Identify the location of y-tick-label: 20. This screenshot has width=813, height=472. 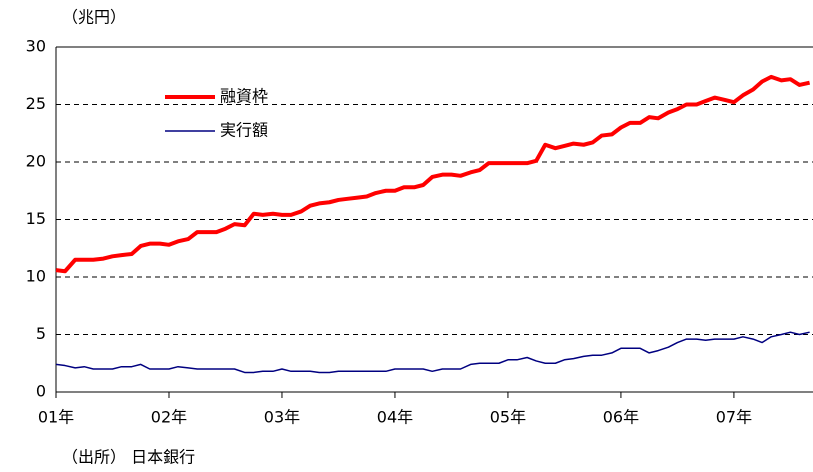
(36, 161).